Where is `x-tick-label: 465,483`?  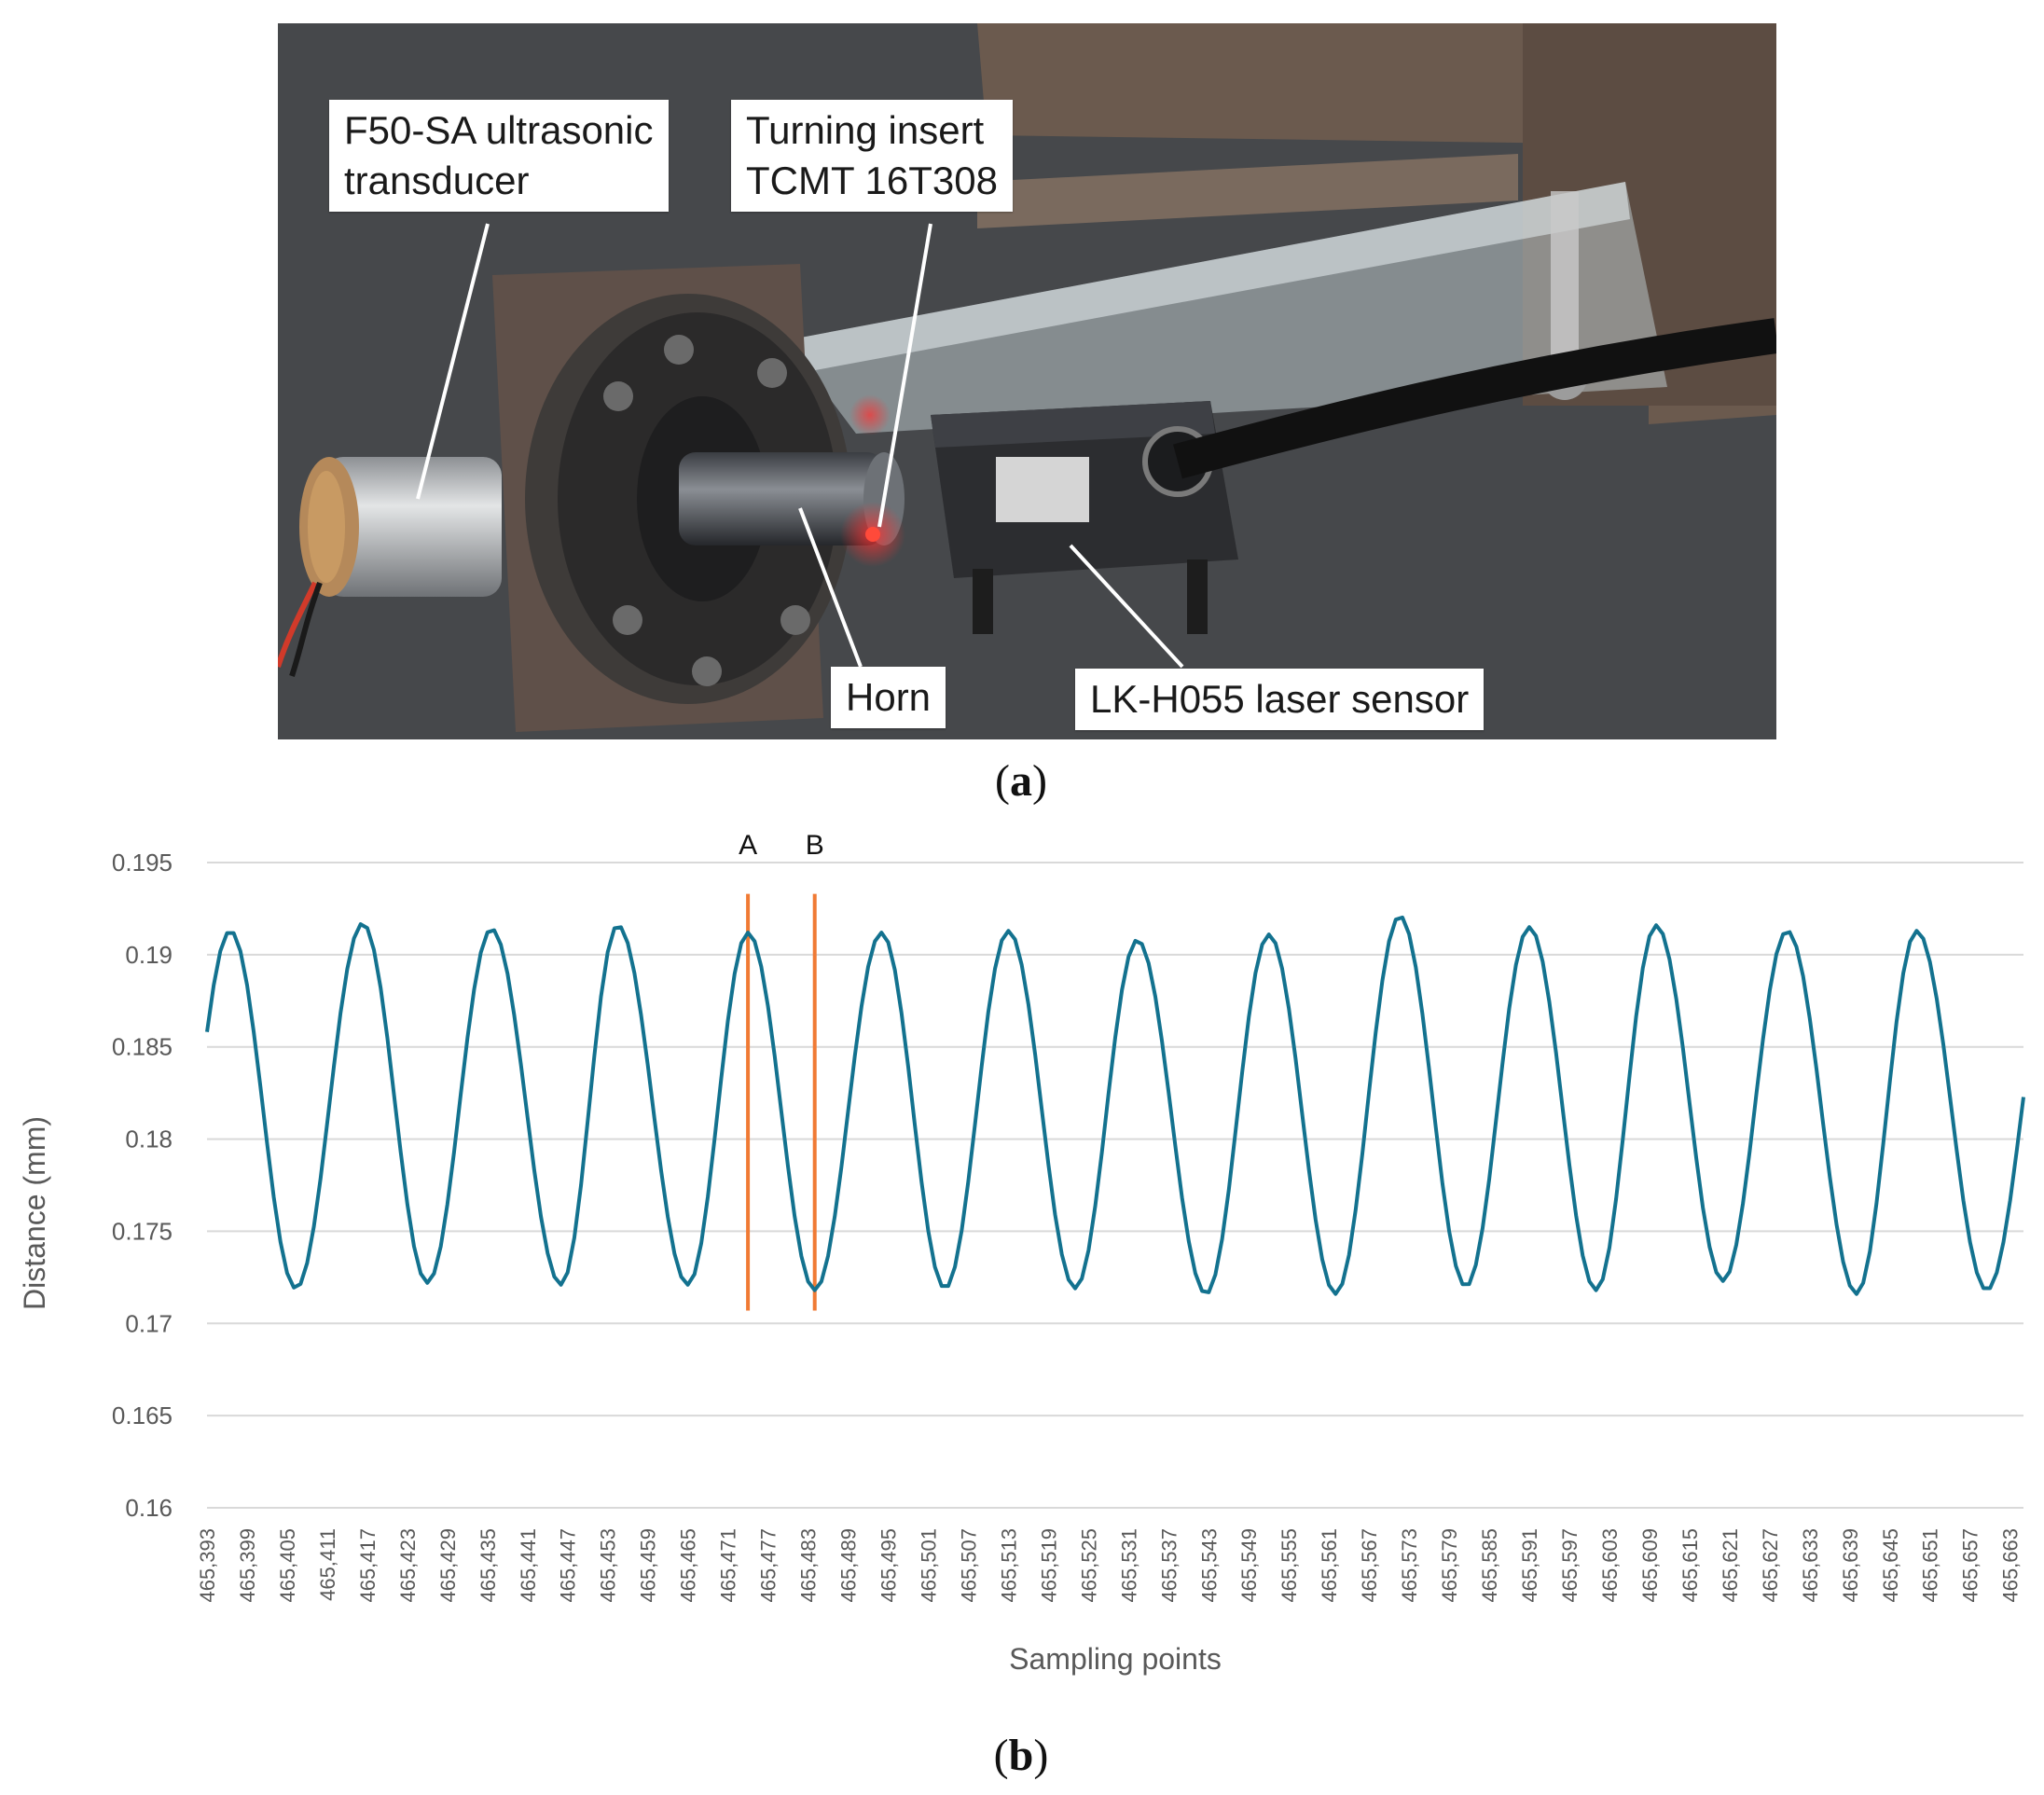 x-tick-label: 465,483 is located at coordinates (809, 1565).